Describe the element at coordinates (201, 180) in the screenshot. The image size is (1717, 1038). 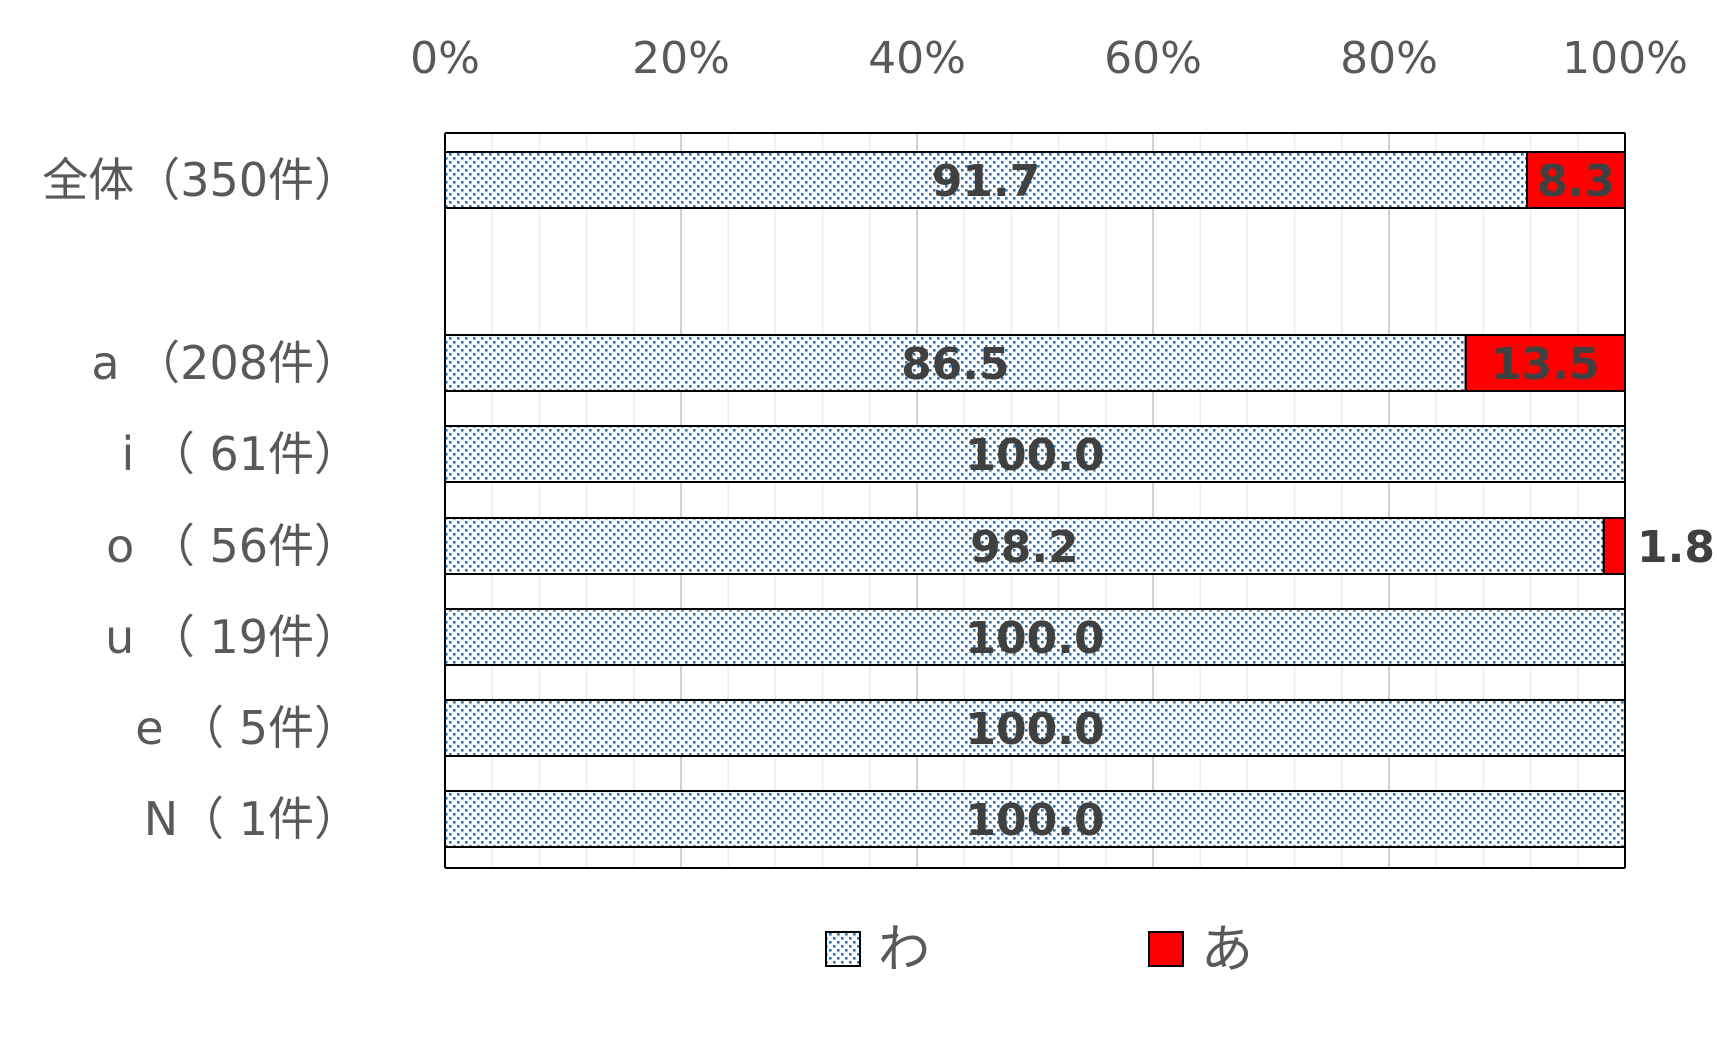
I see `category-label: 全体（350件）` at that location.